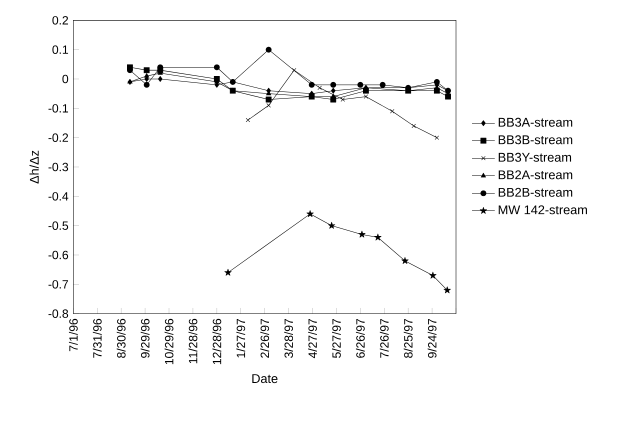 Image resolution: width=630 pixels, height=423 pixels. I want to click on x-tick-label: 5/27/97, so click(336, 338).